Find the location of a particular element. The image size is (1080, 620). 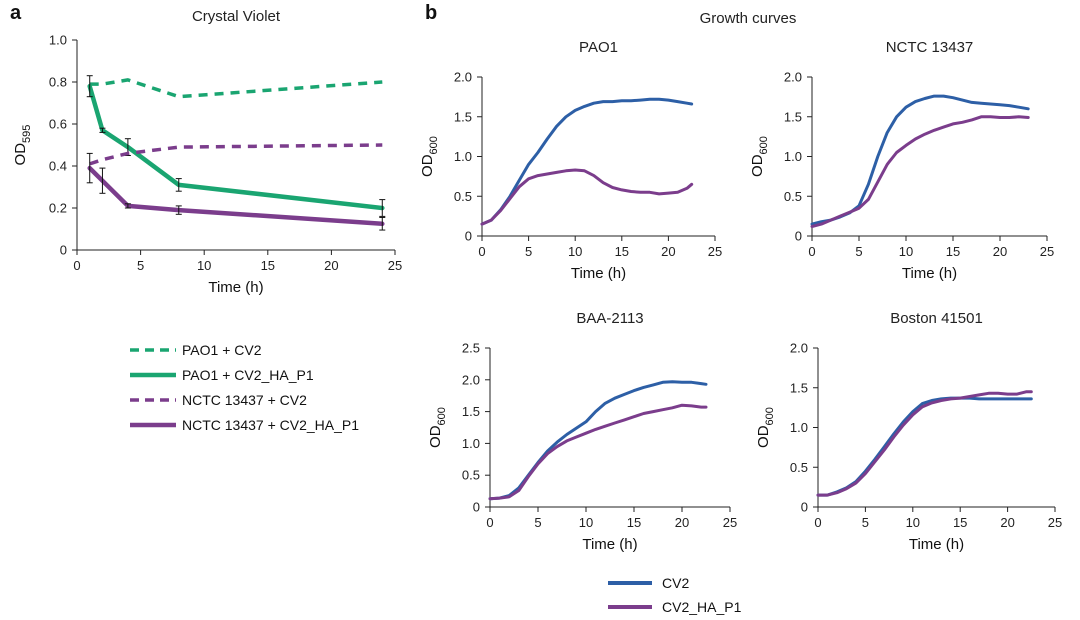

panel-b-title: Growth curves is located at coordinates (748, 18).